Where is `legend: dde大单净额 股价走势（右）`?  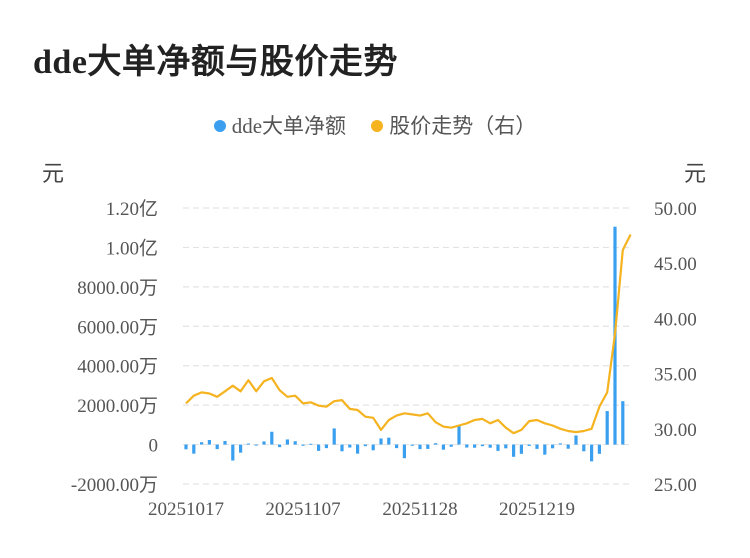 legend: dde大单净额 股价走势（右） is located at coordinates (375, 125).